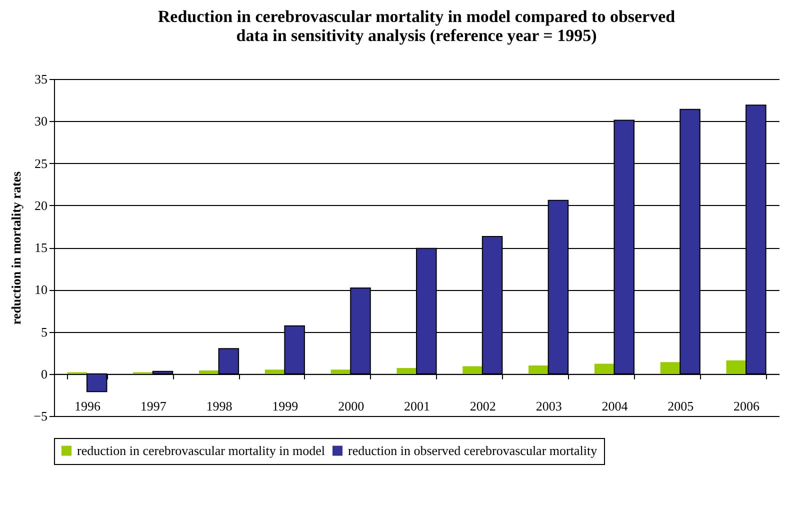  I want to click on x-tick-label: 1997, so click(153, 406).